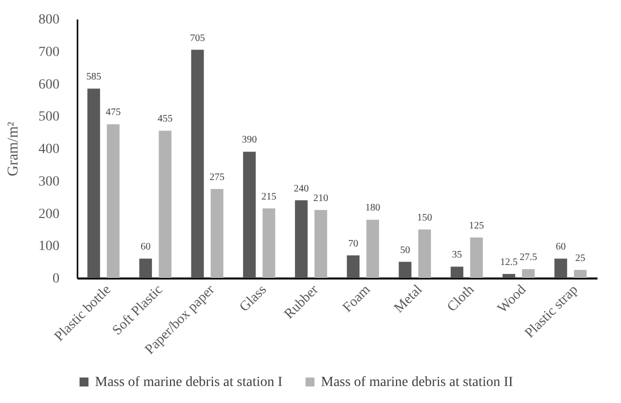 This screenshot has height=403, width=621. What do you see at coordinates (529, 258) in the screenshot?
I see `data-label: 27.5` at bounding box center [529, 258].